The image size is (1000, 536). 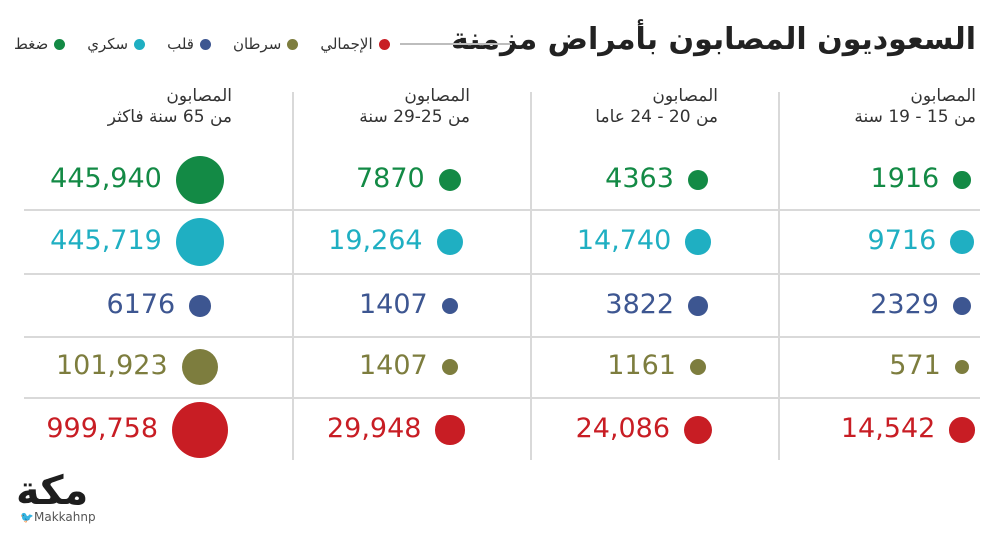 What do you see at coordinates (915, 365) in the screenshot?
I see `value-label-3-0: 571` at bounding box center [915, 365].